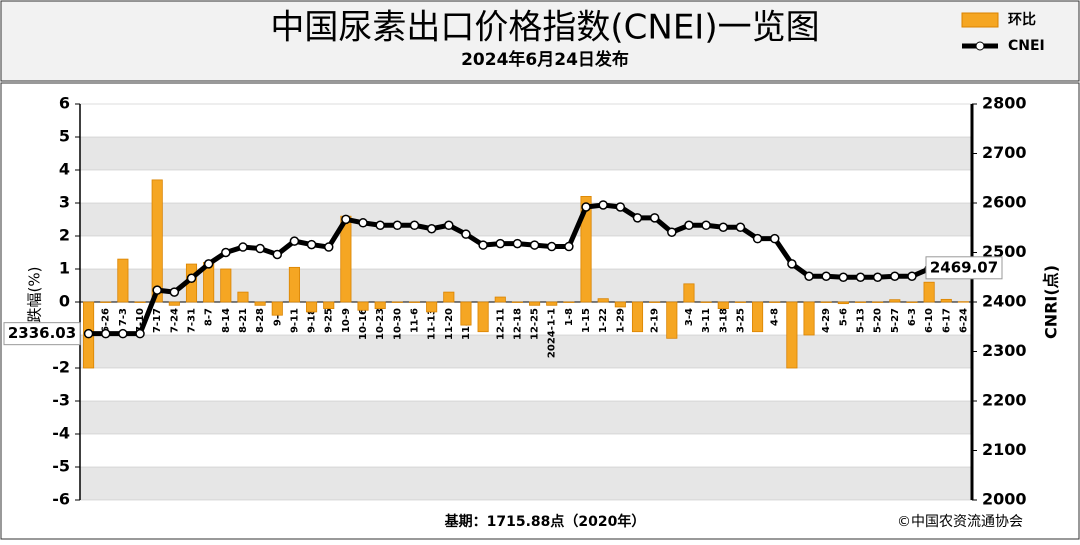  What do you see at coordinates (61, 499) in the screenshot?
I see `y-tick-label: -6` at bounding box center [61, 499].